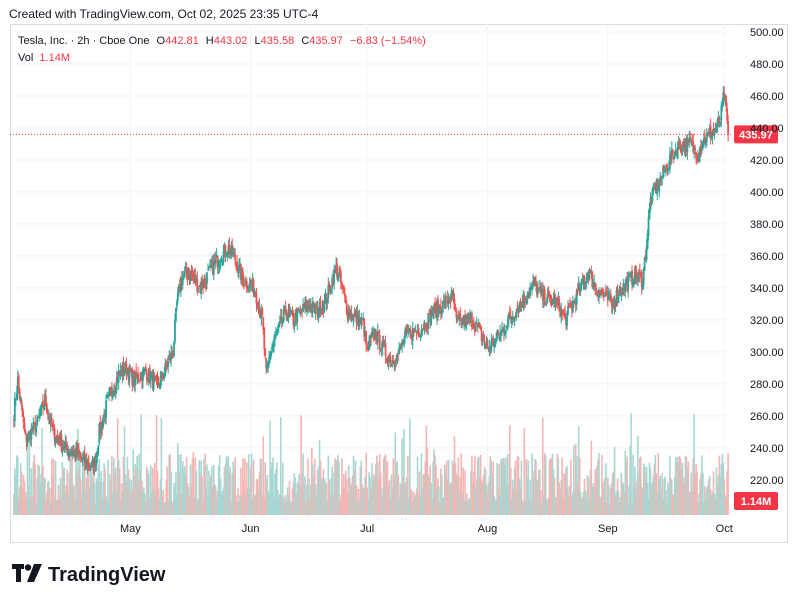 This screenshot has height=603, width=798. I want to click on symbol-title: Tesla, Inc. · 2h · Cboe One, so click(84, 41).